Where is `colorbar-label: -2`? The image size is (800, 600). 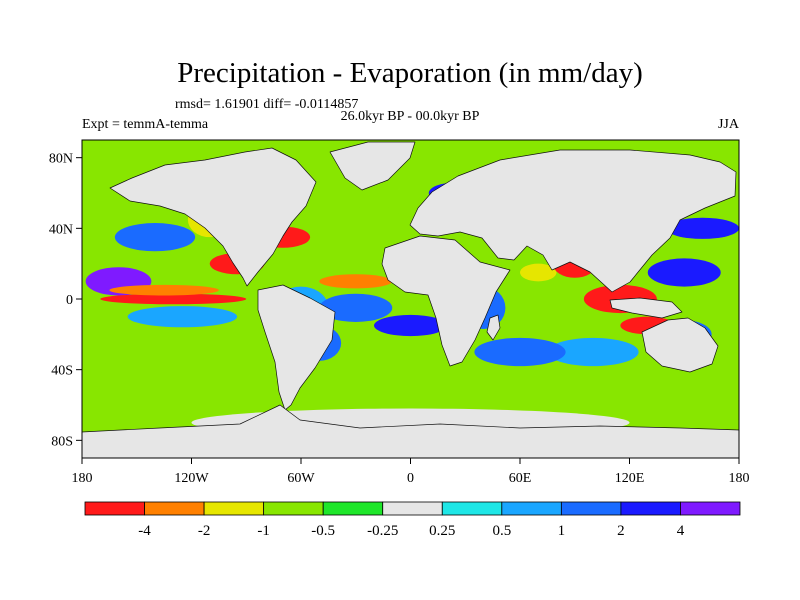 colorbar-label: -2 is located at coordinates (204, 531).